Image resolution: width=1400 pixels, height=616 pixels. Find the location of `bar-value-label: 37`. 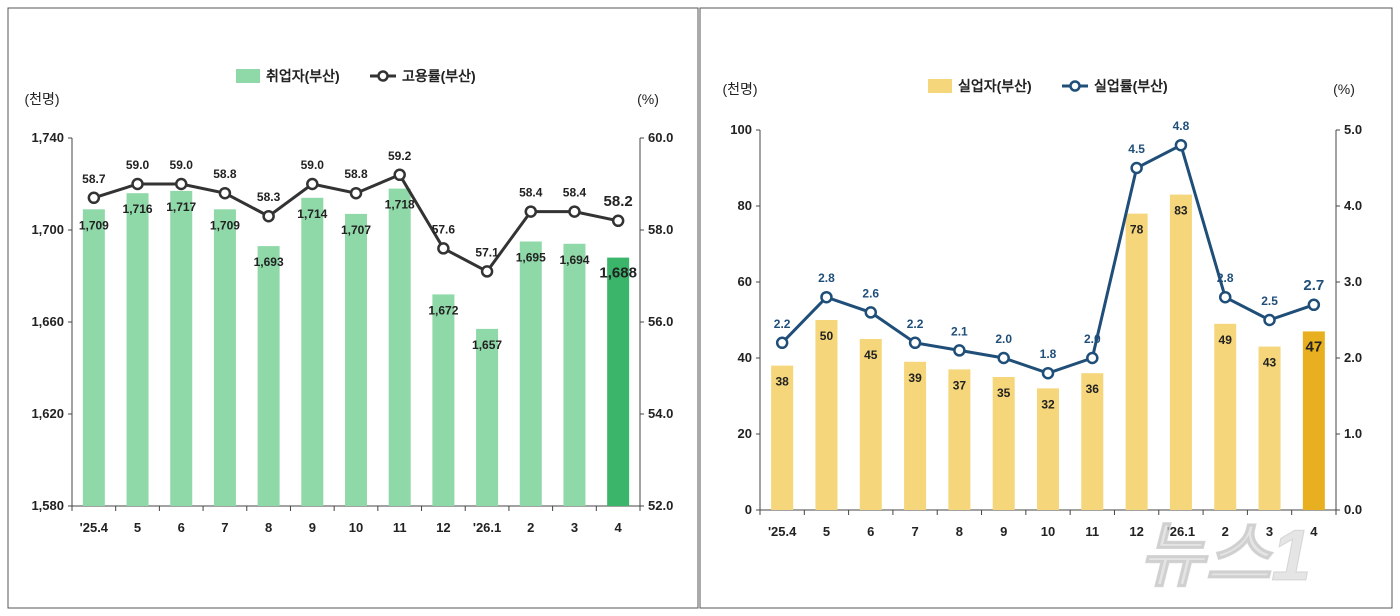

bar-value-label: 37 is located at coordinates (960, 385).